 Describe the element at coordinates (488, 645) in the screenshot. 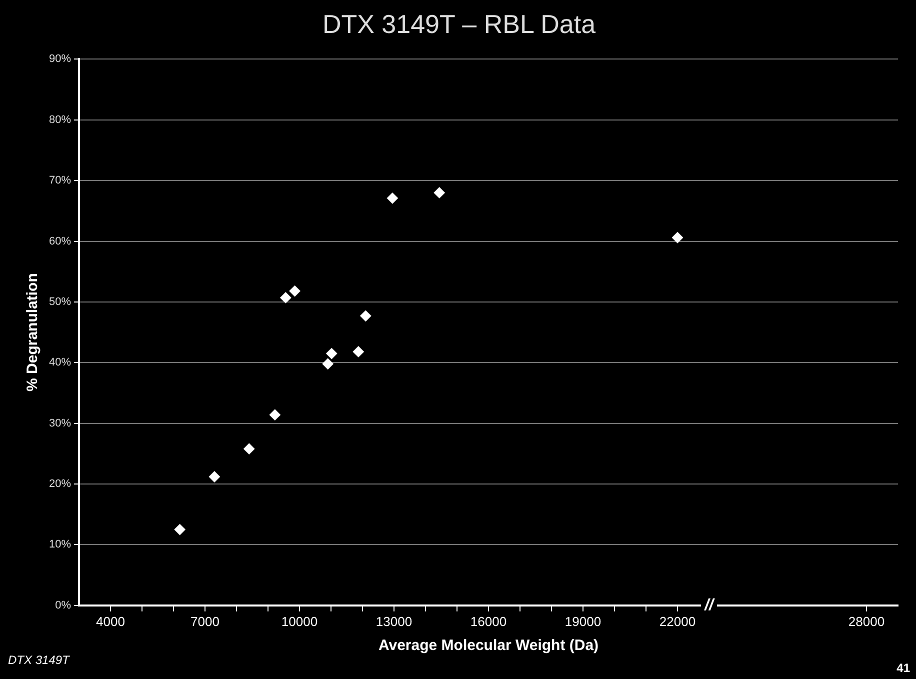

I see `x-axis-title: Average Molecular Weight (Da)` at that location.